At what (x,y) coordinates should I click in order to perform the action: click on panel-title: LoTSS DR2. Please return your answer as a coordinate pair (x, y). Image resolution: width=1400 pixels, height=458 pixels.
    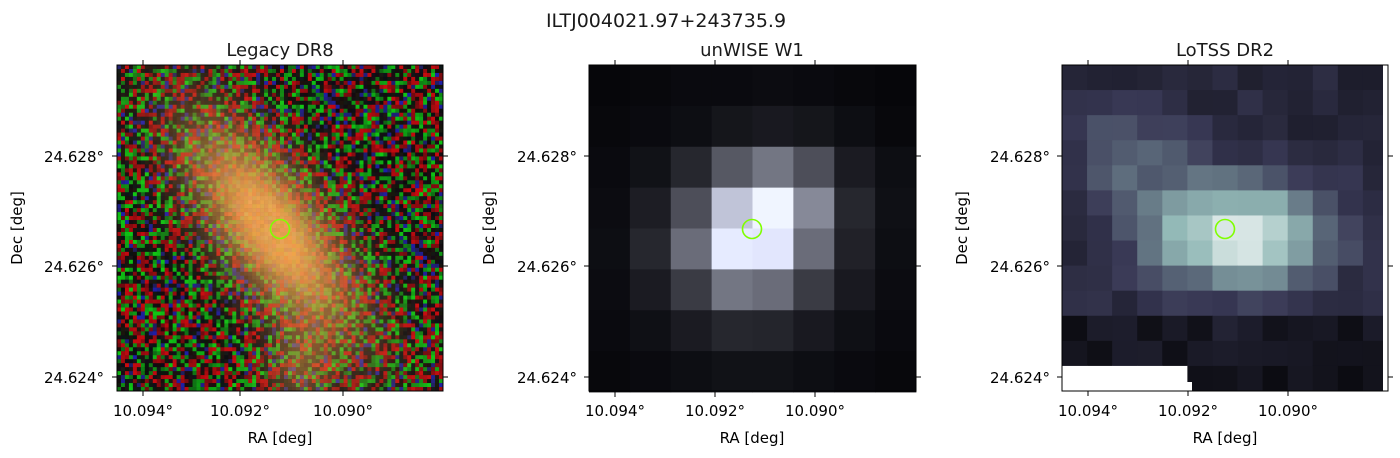
    Looking at the image, I should click on (1225, 50).